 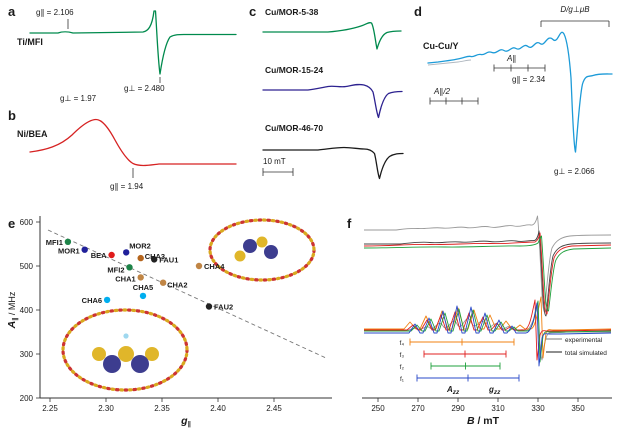 I want to click on c-scale-bar: 10 mT, so click(x=278, y=166).